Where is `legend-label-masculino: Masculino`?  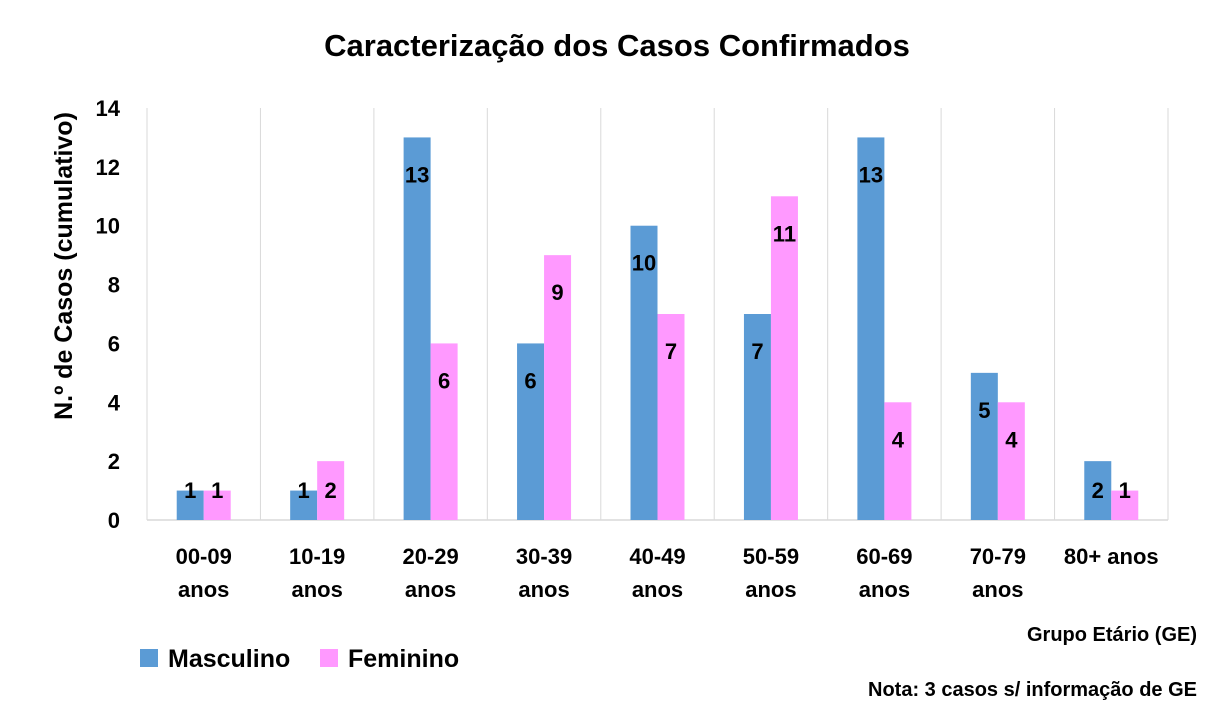
legend-label-masculino: Masculino is located at coordinates (229, 659).